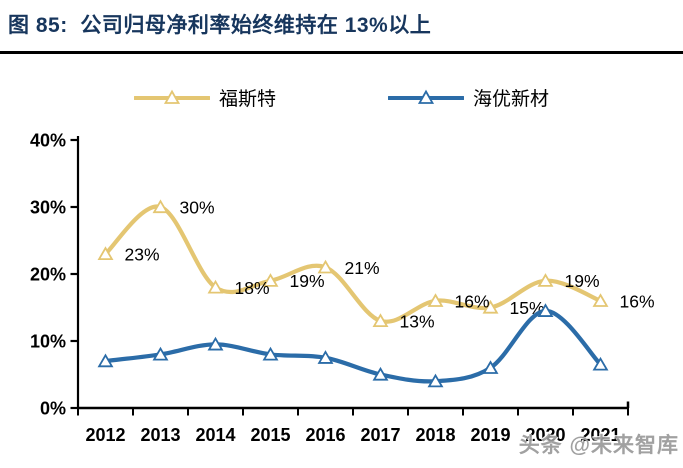 This screenshot has height=468, width=683. I want to click on legend-label-hiuv: 海优新材, so click(511, 99).